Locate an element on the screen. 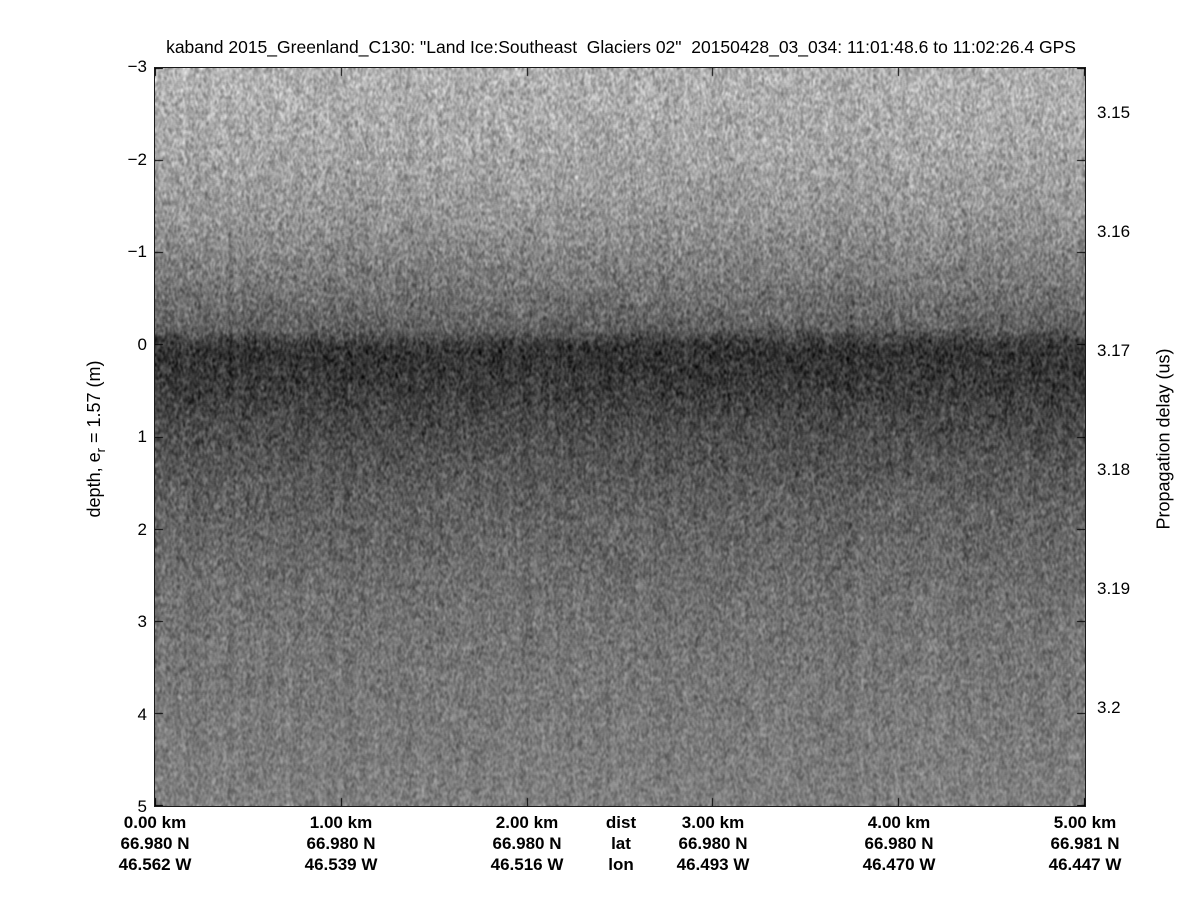 The image size is (1200, 900). bottom-axis-column-3: 3.00 km 66.980 N 46.493 W is located at coordinates (713, 843).